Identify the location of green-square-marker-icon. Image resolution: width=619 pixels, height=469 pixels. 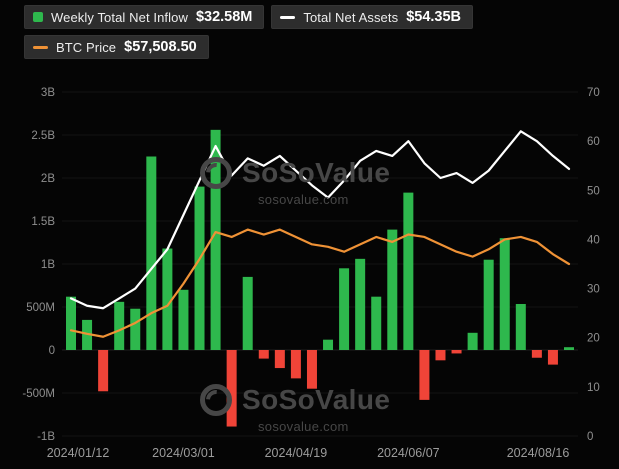
(38, 17).